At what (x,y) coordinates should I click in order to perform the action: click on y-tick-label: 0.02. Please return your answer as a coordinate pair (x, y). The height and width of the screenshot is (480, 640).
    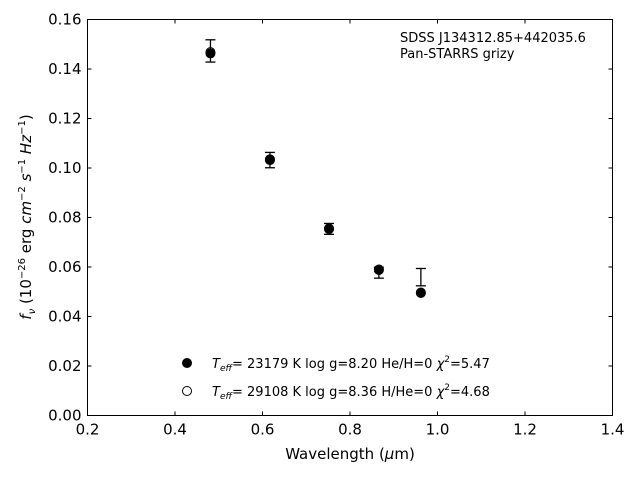
    Looking at the image, I should click on (64, 366).